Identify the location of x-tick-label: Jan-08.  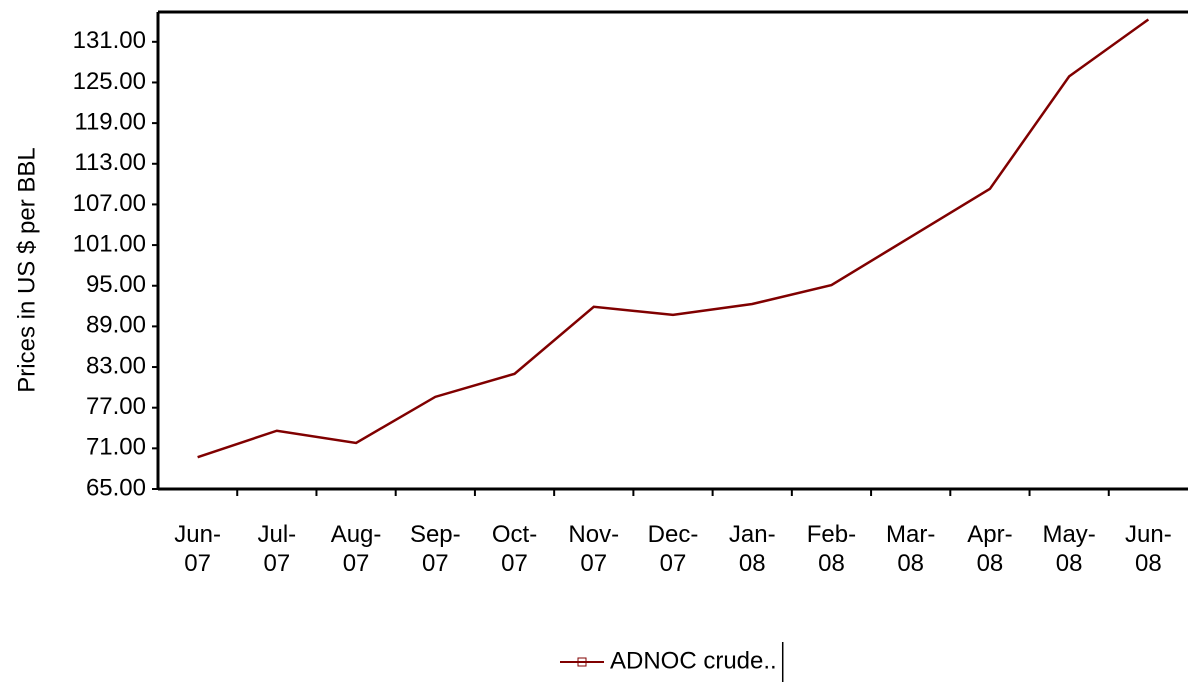
(752, 549).